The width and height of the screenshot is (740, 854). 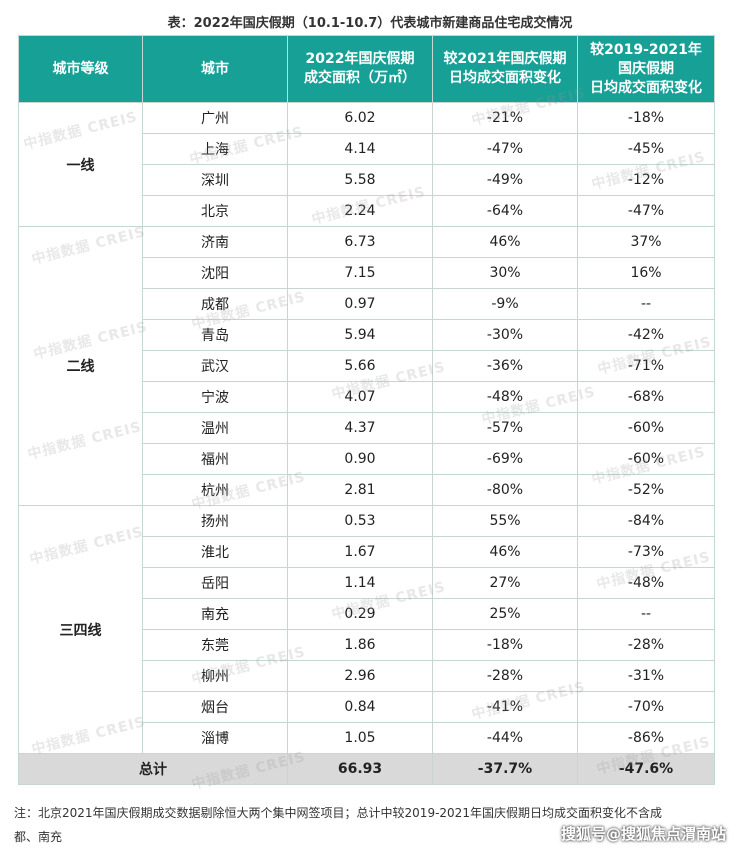 What do you see at coordinates (215, 273) in the screenshot?
I see `city-cell: 沈阳` at bounding box center [215, 273].